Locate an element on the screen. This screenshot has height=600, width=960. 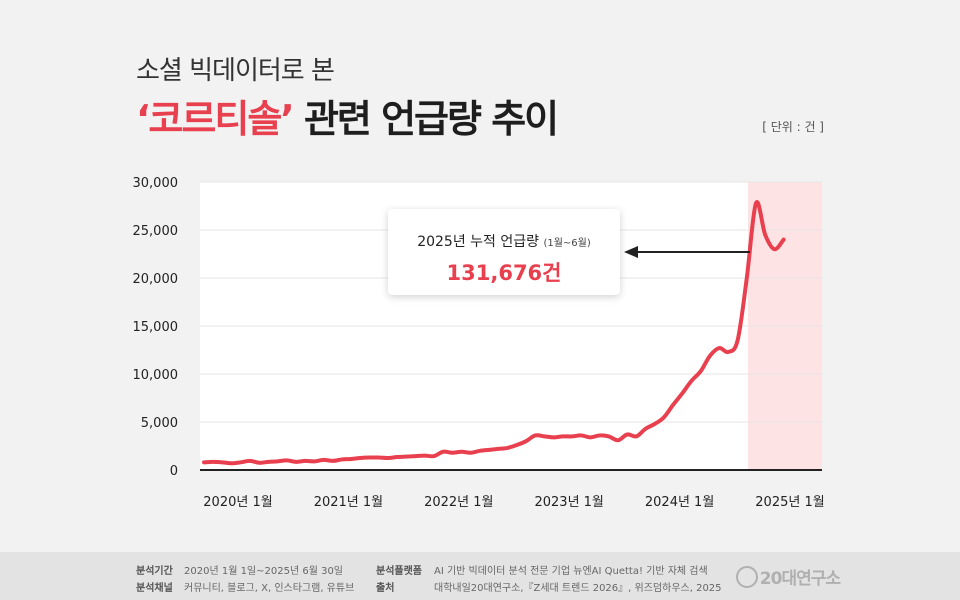
x-tick-label: 2024년 1월 is located at coordinates (679, 502).